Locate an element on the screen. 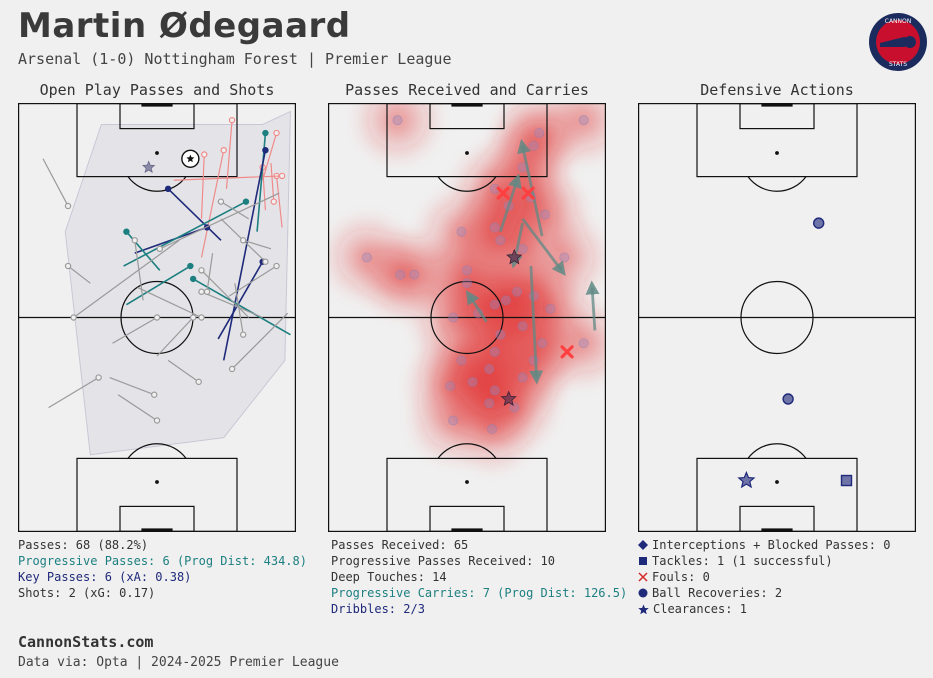 The width and height of the screenshot is (933, 678). bottom-penalty-arc is located at coordinates (157, 451).